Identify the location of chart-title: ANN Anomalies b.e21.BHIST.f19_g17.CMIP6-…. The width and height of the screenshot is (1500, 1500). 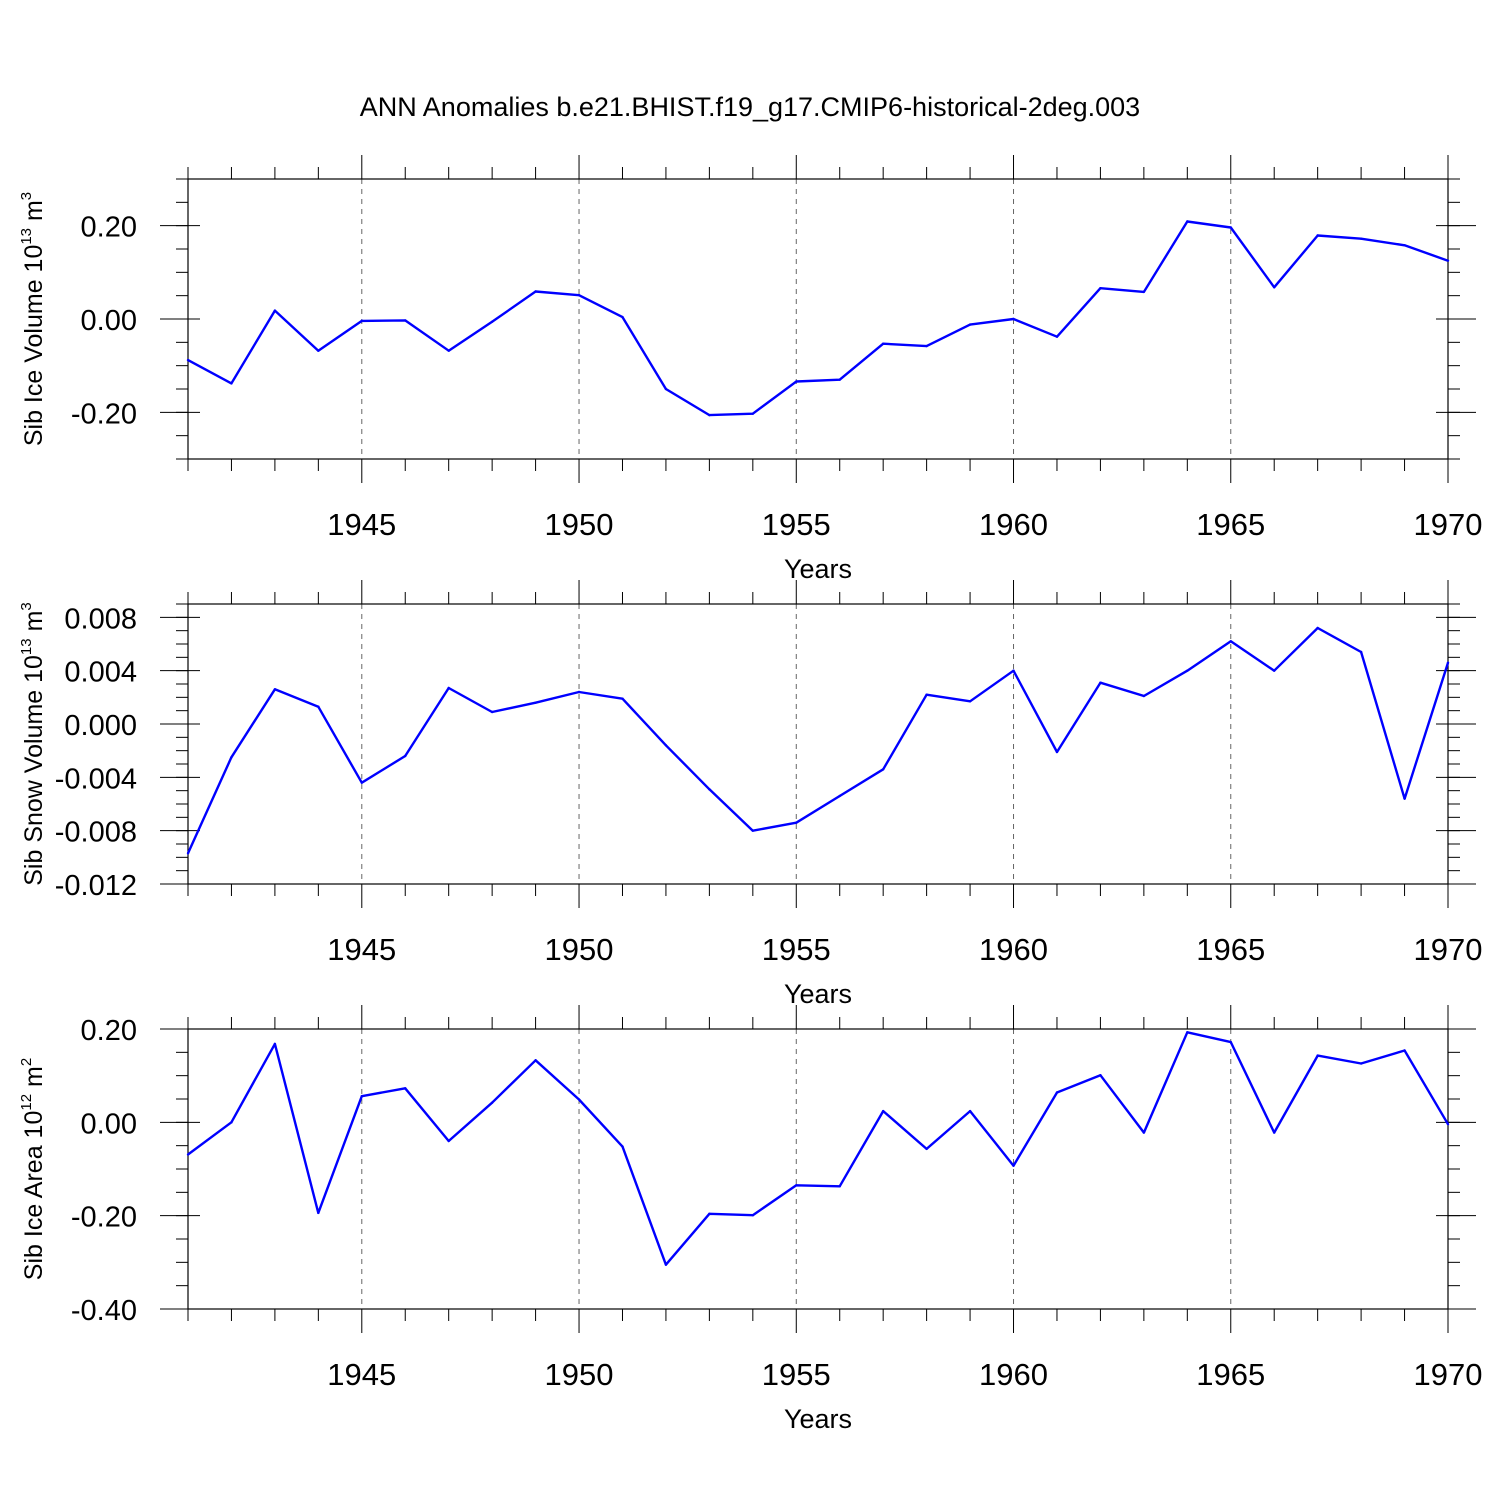
(750, 107).